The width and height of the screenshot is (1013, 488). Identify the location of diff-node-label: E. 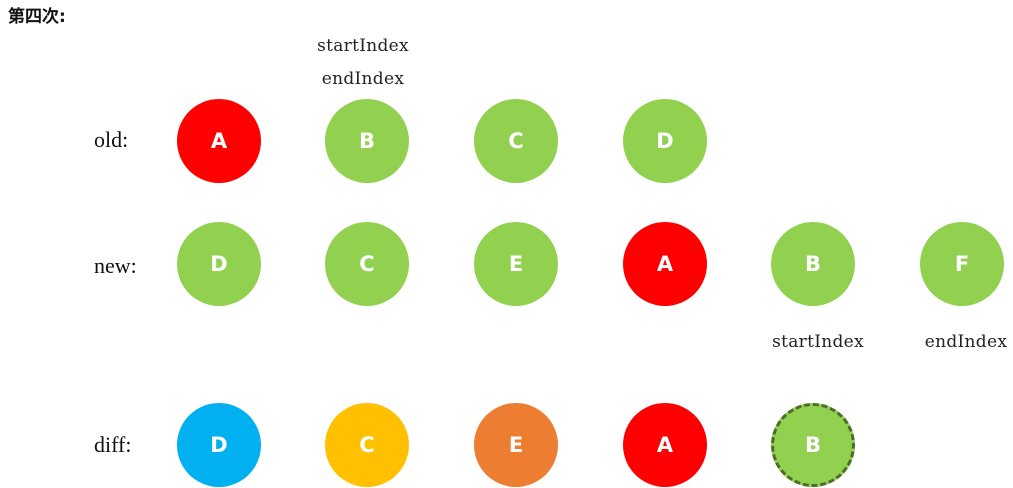
(516, 445).